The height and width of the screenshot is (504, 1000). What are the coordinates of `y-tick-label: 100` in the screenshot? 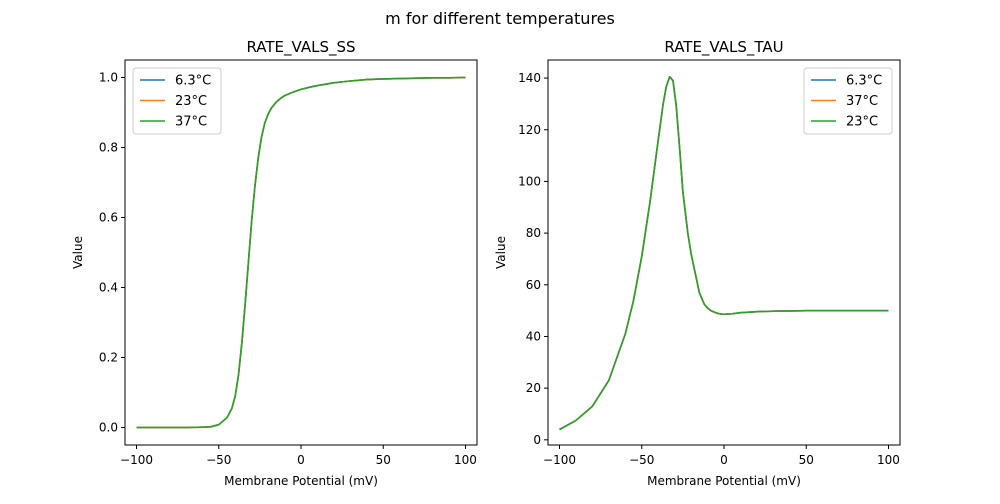 It's located at (529, 181).